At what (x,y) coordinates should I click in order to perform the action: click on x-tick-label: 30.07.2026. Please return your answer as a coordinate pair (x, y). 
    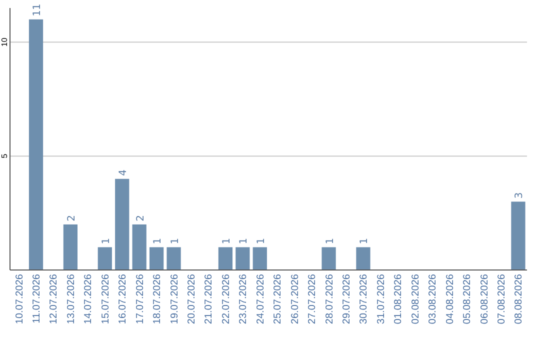
    Looking at the image, I should click on (364, 299).